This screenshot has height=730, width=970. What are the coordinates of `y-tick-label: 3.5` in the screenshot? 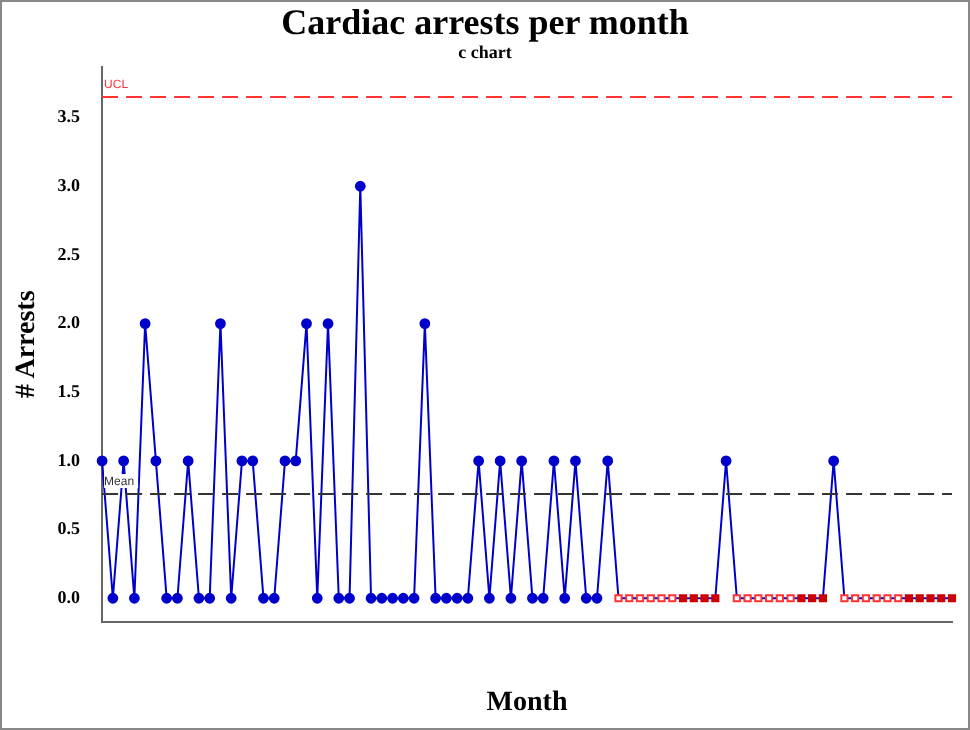 It's located at (69, 116).